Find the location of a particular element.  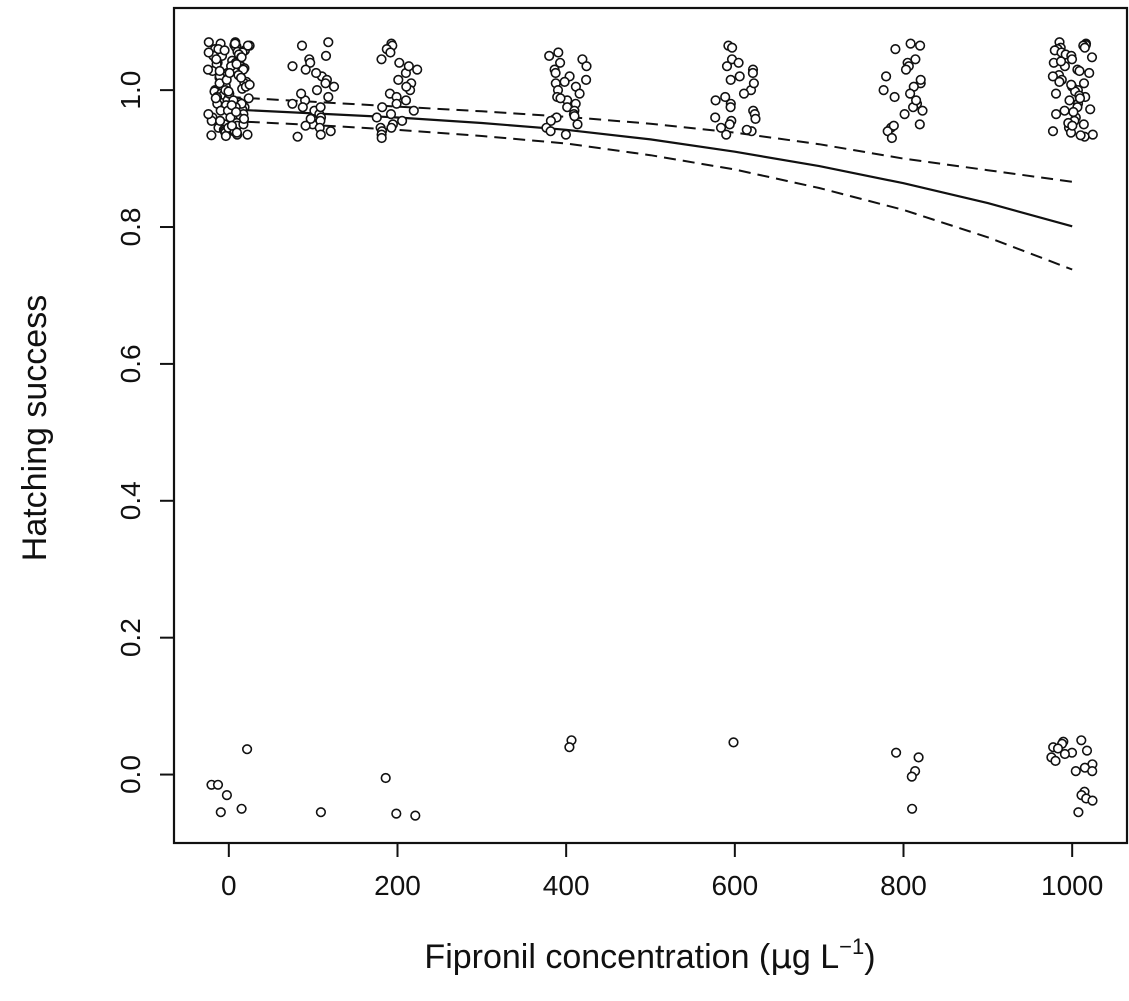

x-axis-title-unit: g L is located at coordinates (815, 957).